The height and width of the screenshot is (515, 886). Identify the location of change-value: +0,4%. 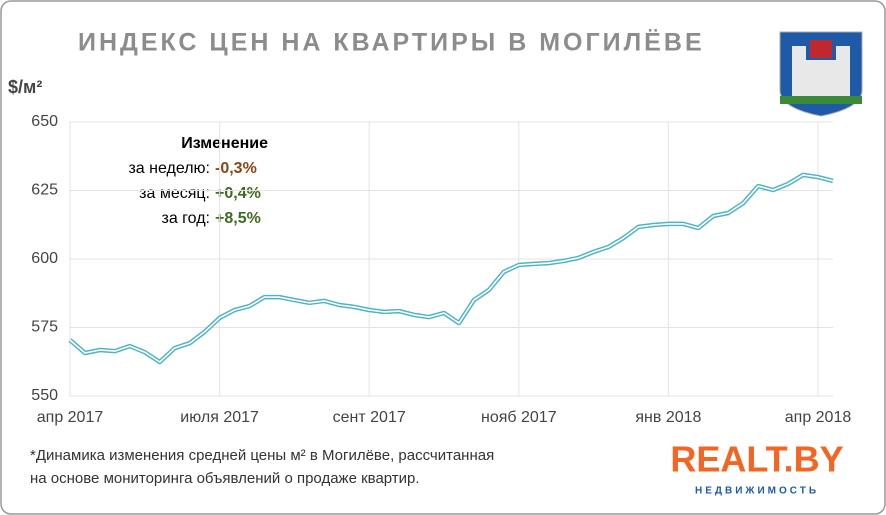
(238, 193).